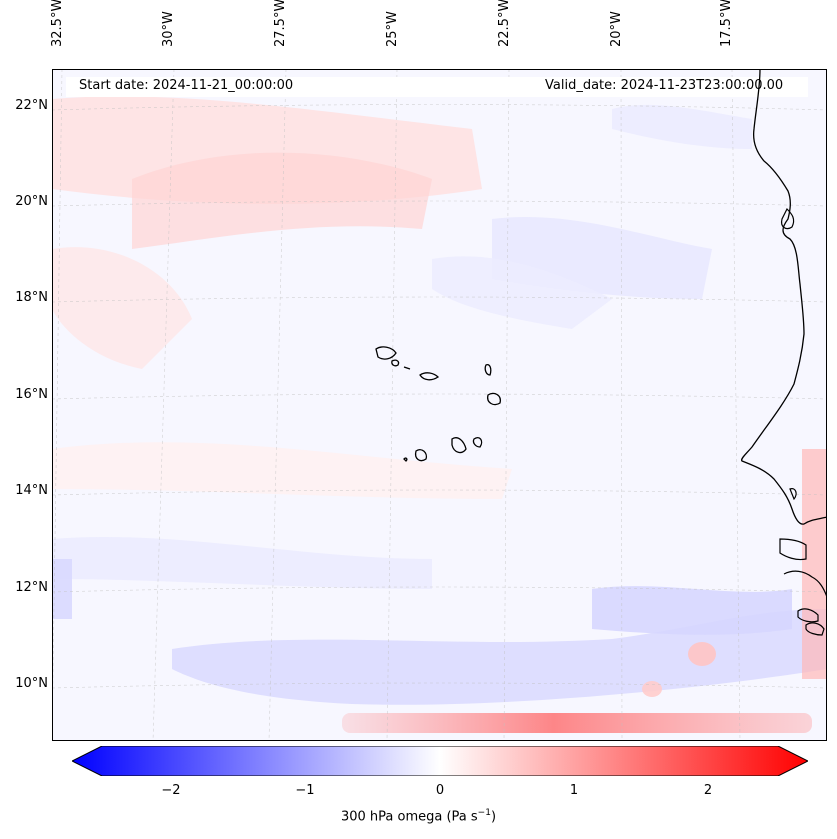 The height and width of the screenshot is (839, 837). What do you see at coordinates (440, 761) in the screenshot?
I see `colorbar` at bounding box center [440, 761].